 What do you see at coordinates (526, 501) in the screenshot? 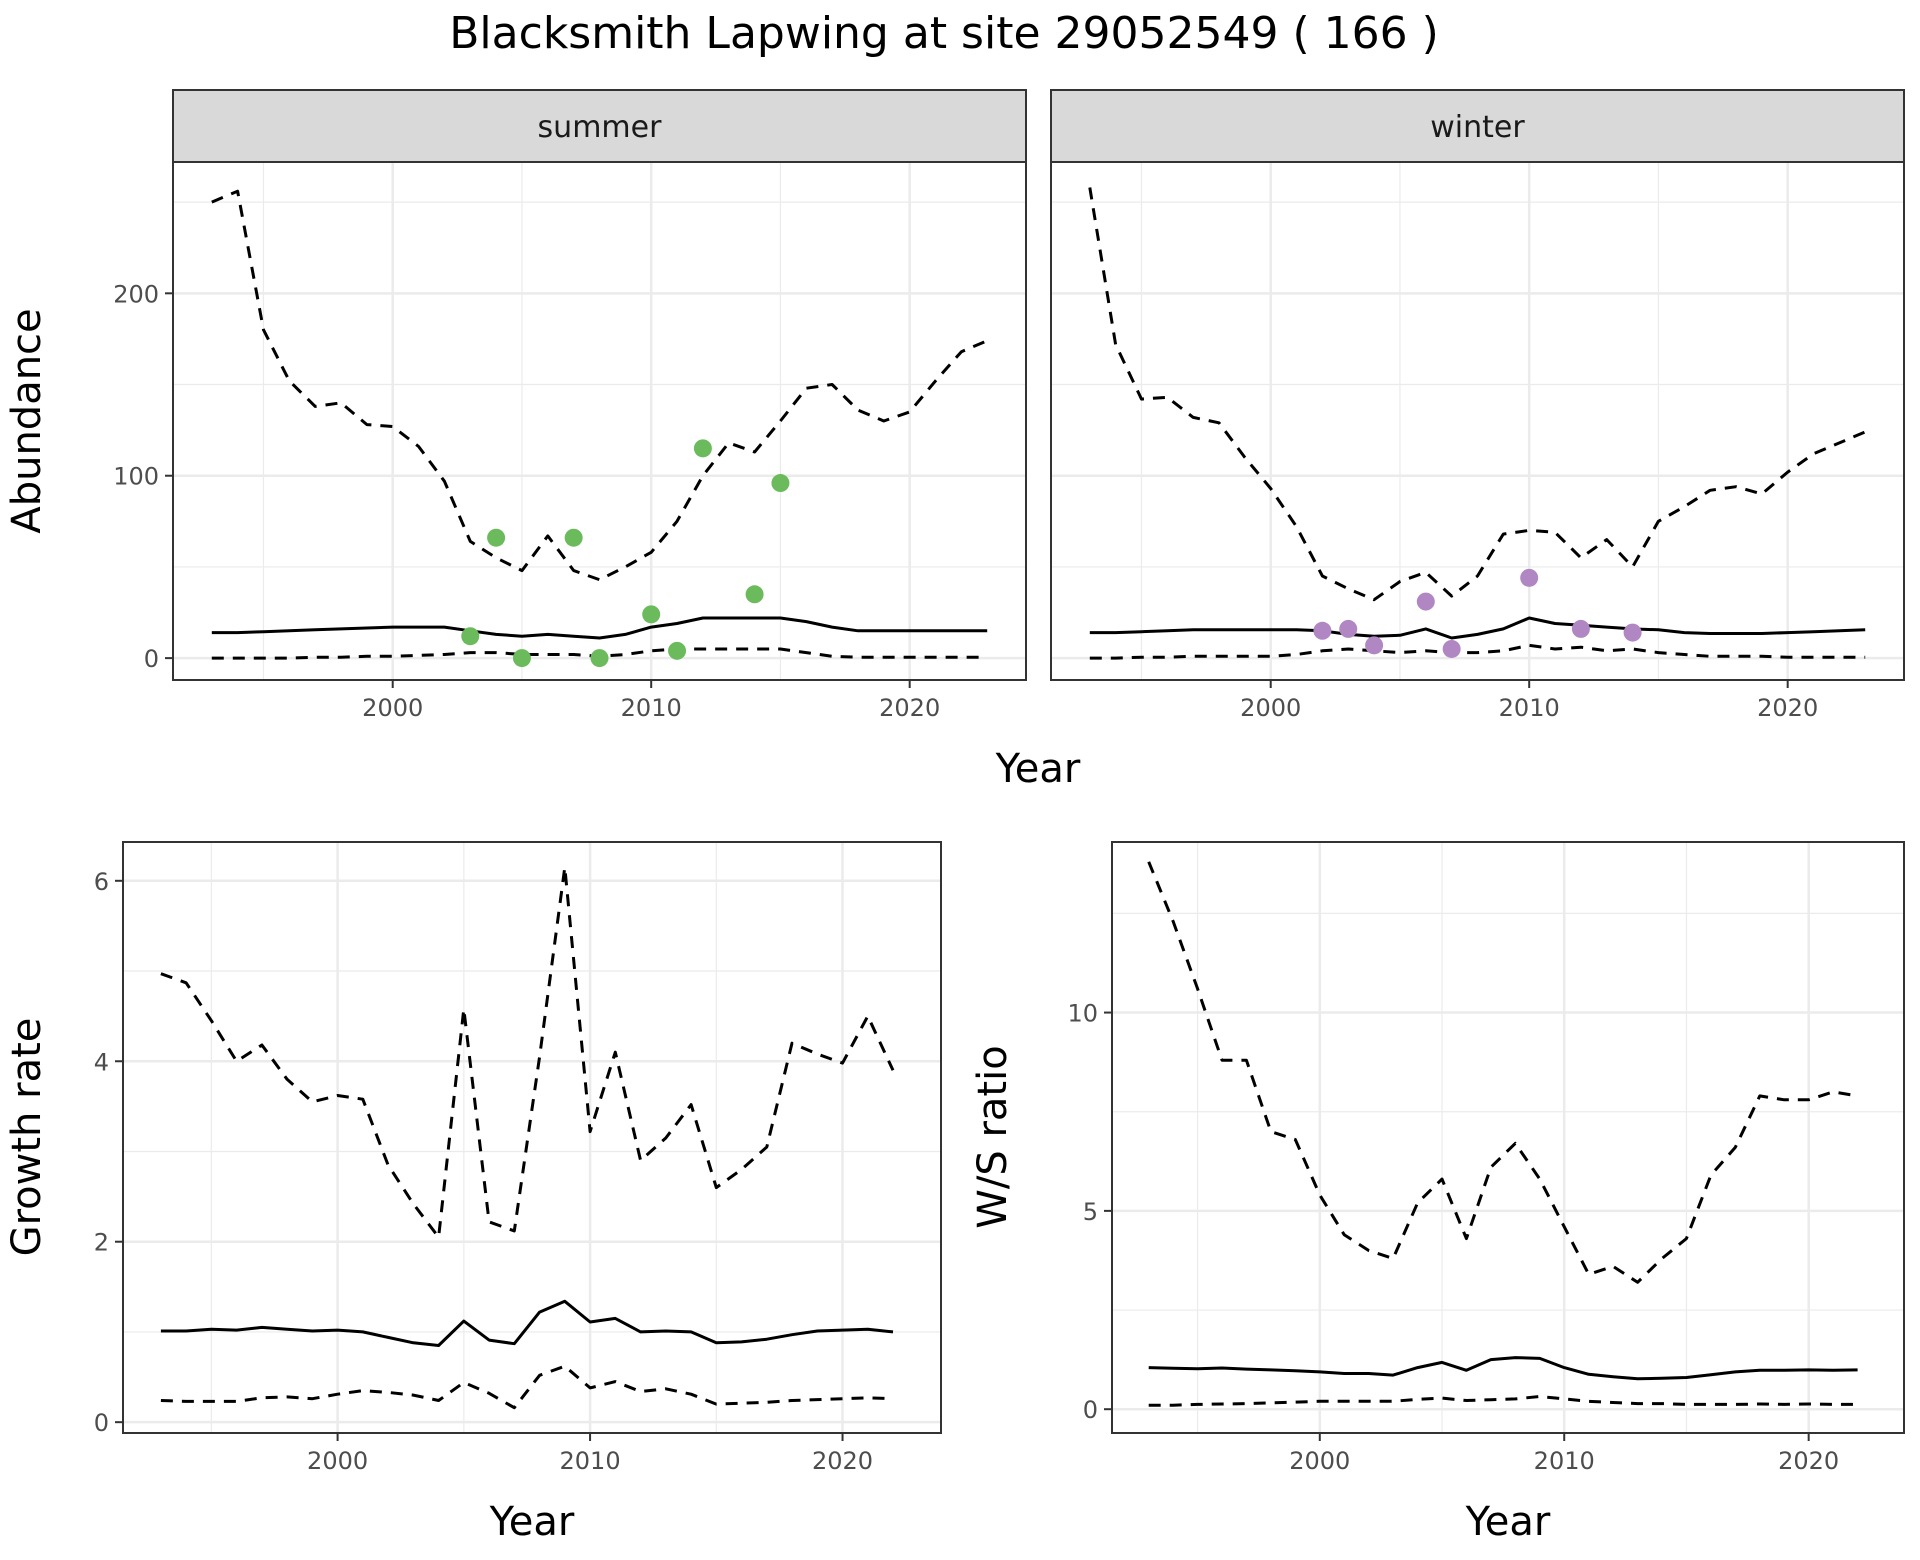
I see `abundance-summer-ticks: 2000 2010 2020 0 100 200` at bounding box center [526, 501].